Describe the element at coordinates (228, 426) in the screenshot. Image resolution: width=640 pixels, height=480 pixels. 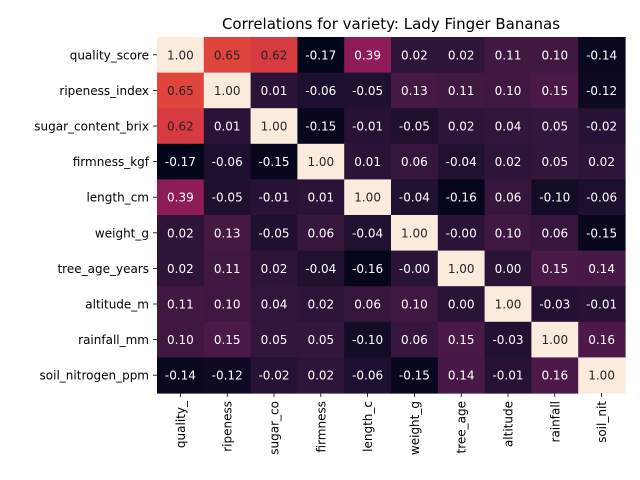
I see `column-label: ripeness` at that location.